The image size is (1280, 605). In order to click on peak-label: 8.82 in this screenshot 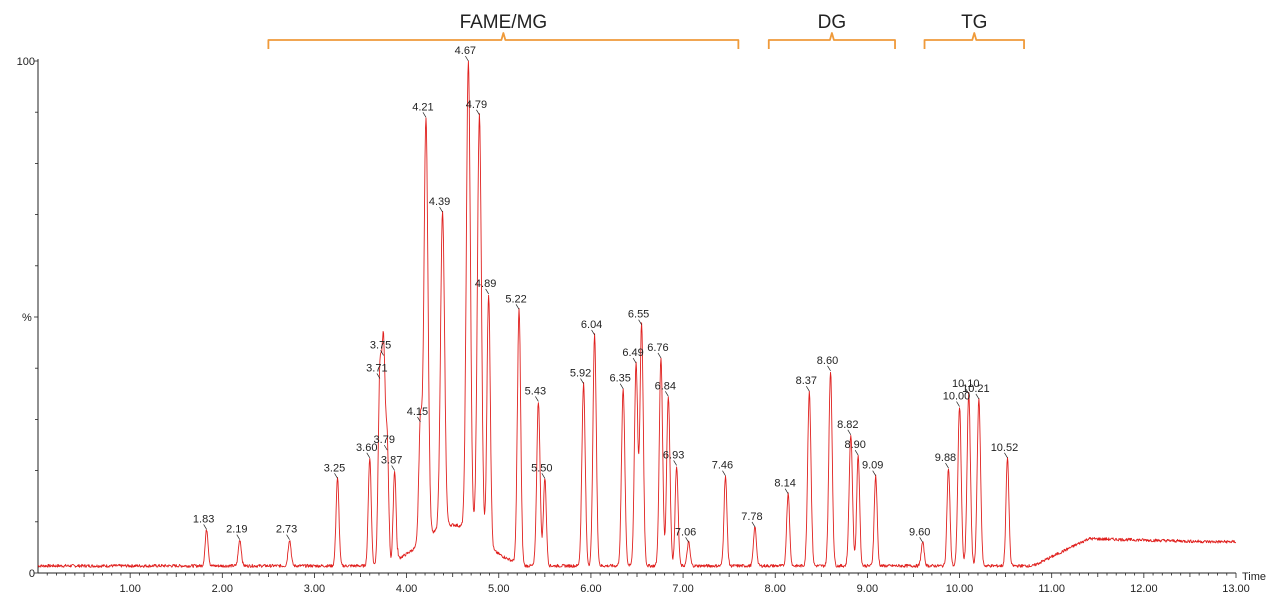, I will do `click(847, 425)`.